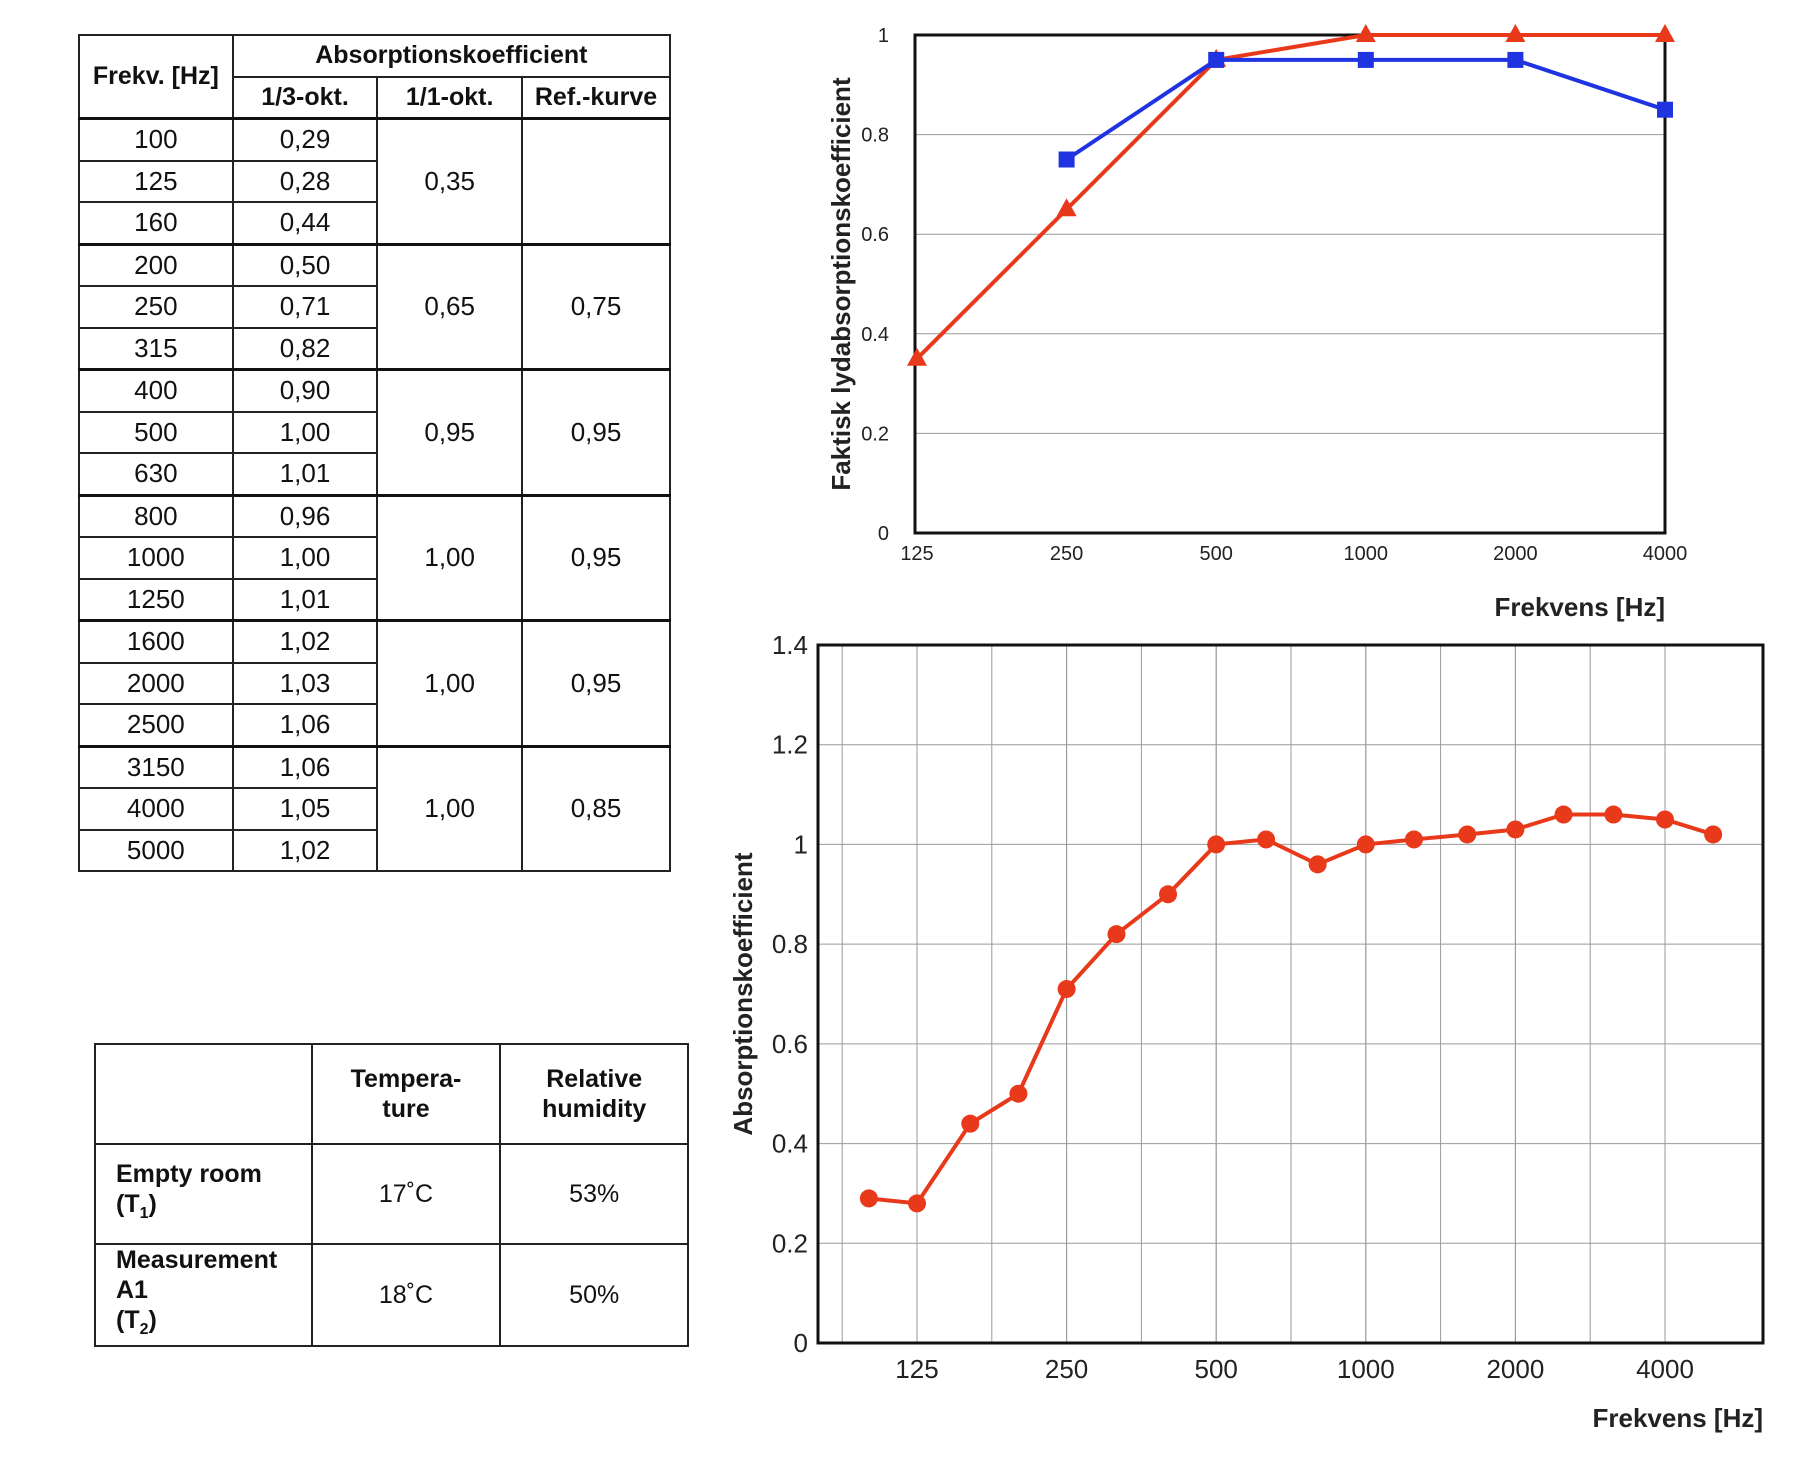 The height and width of the screenshot is (1480, 1810). What do you see at coordinates (305, 641) in the screenshot?
I see `third-octave-cell: 1,02` at bounding box center [305, 641].